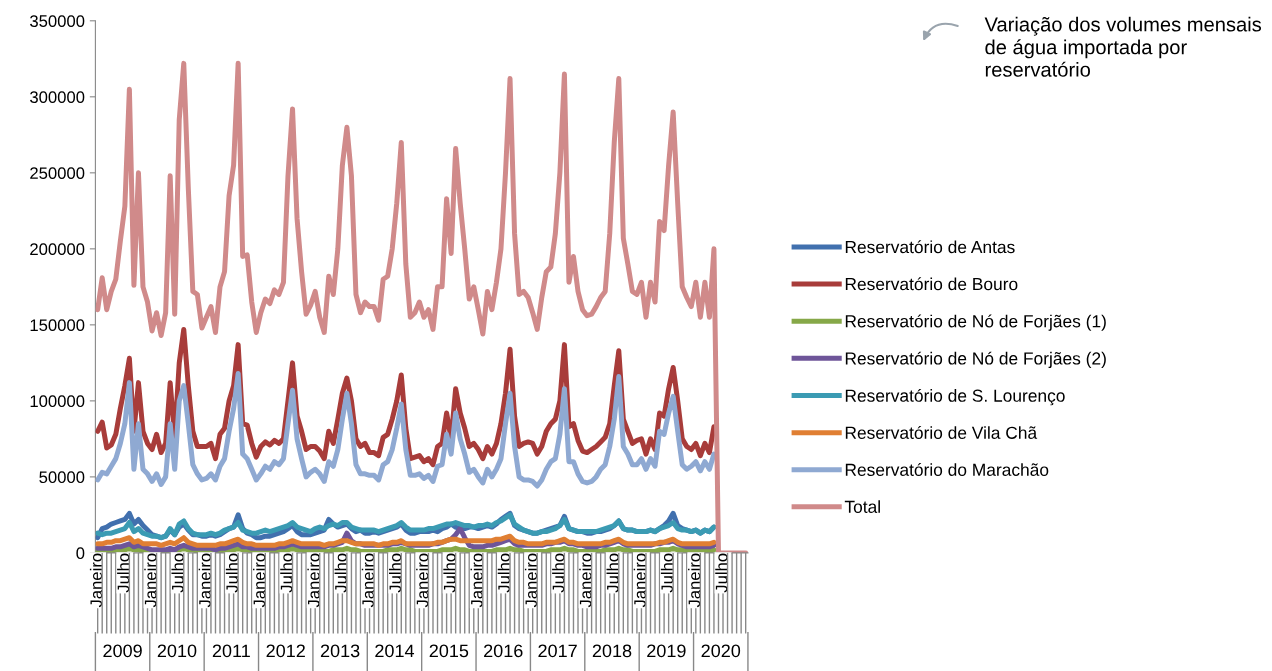  What do you see at coordinates (1123, 46) in the screenshot?
I see `text: Variação dos volumes mensais de água importada por reservatório` at bounding box center [1123, 46].